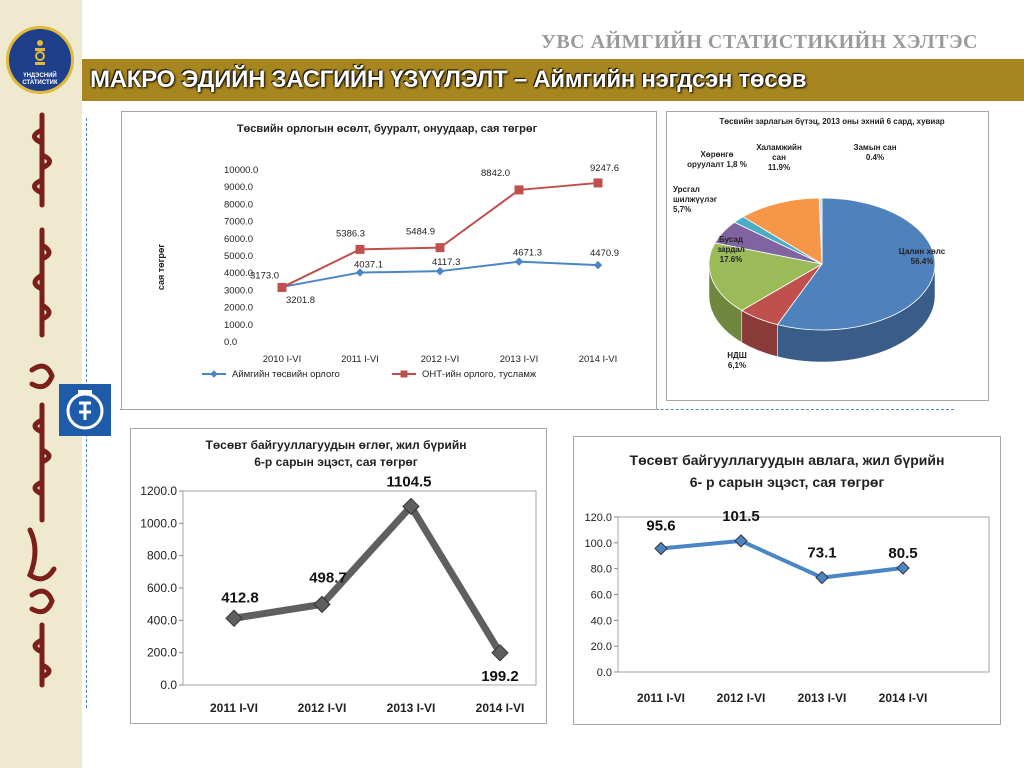 This screenshot has width=1024, height=768. What do you see at coordinates (162, 556) in the screenshot?
I see `y-tick-label: 800.0` at bounding box center [162, 556].